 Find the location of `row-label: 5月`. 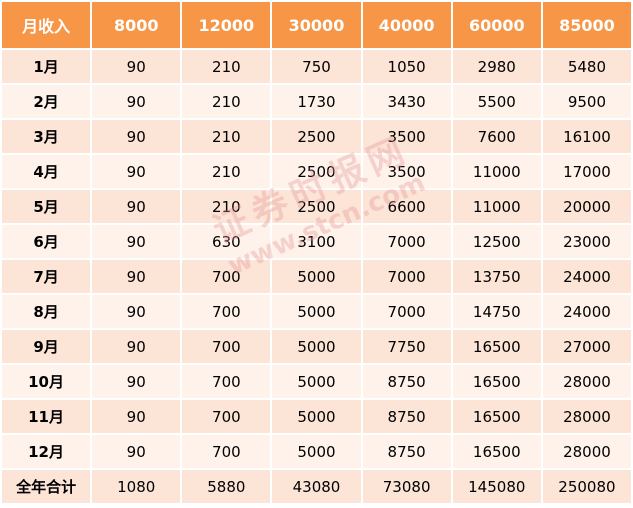

row-label: 5月 is located at coordinates (46, 206).